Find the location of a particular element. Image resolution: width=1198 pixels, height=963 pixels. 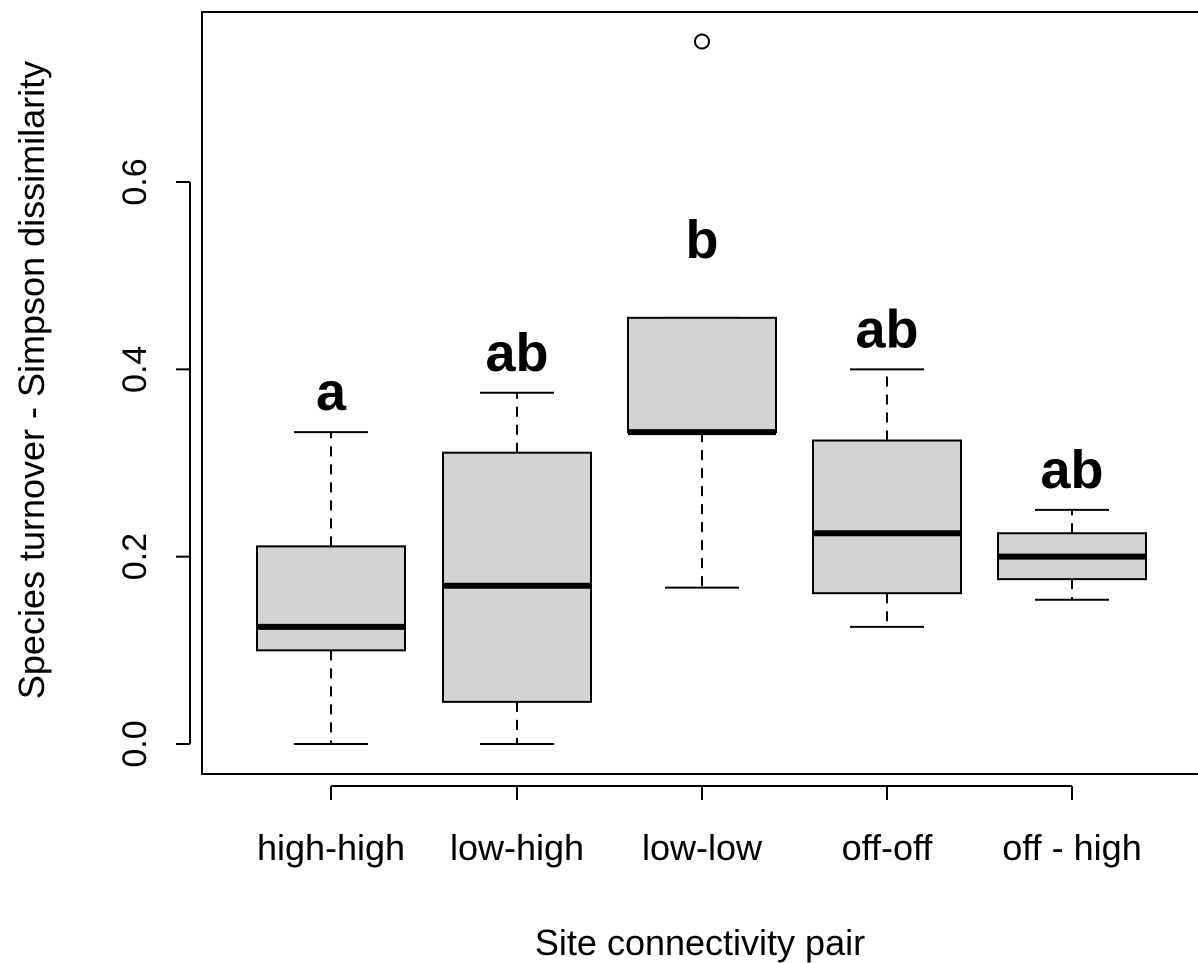

box-group-high-high is located at coordinates (331, 588).